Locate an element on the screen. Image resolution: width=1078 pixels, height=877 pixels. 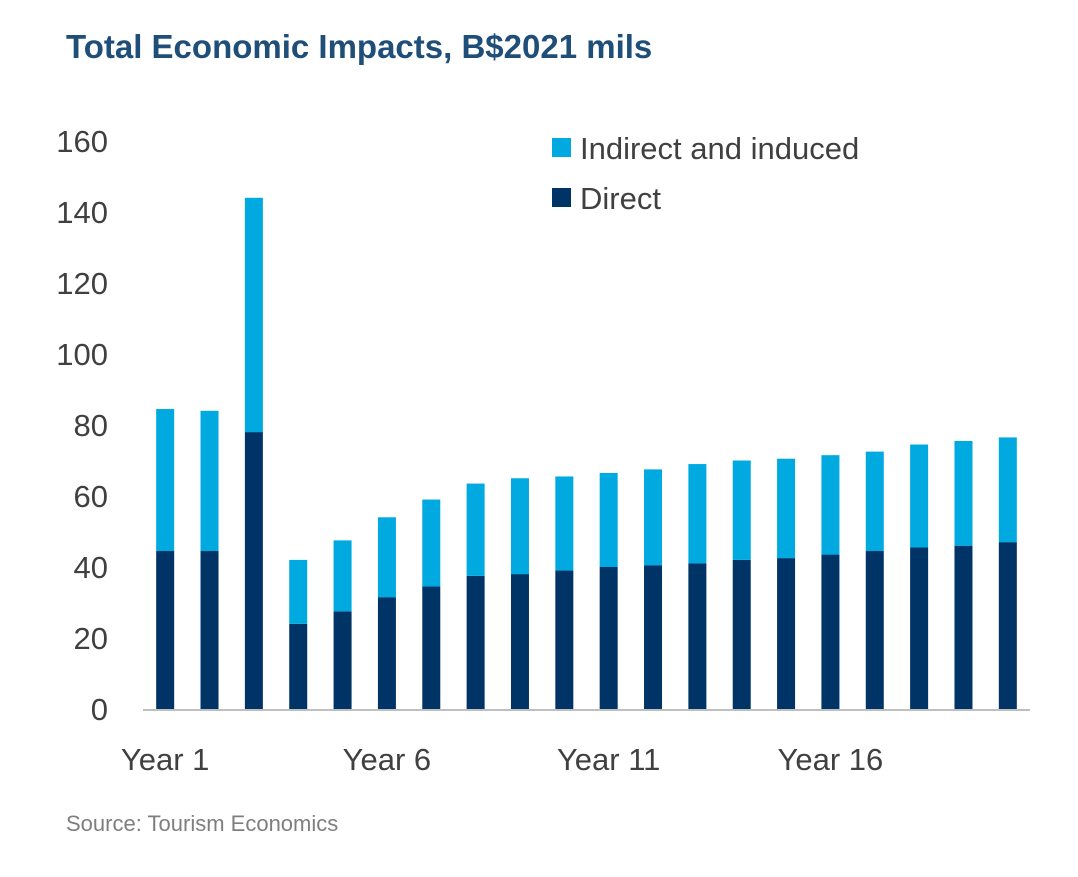
legend-swatch-direct is located at coordinates (561, 197).